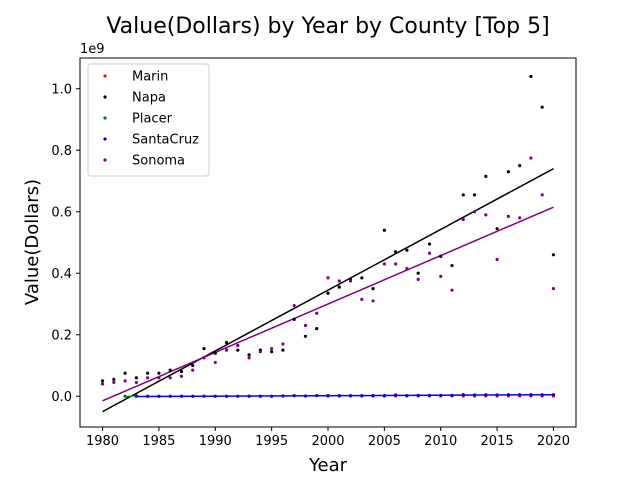 The image size is (640, 480). I want to click on x-tick-label: 2010, so click(440, 441).